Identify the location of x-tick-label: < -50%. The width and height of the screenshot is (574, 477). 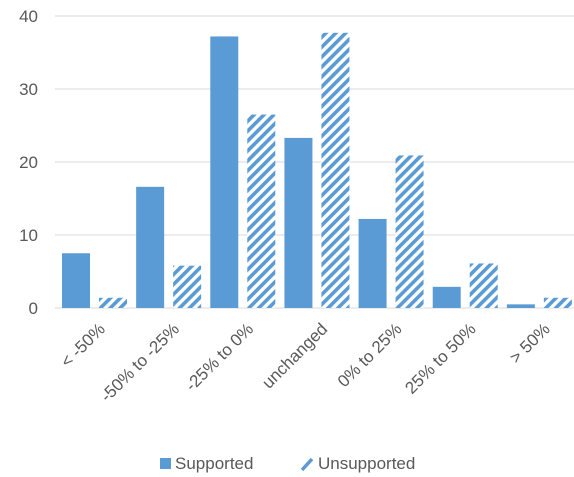
(83, 345).